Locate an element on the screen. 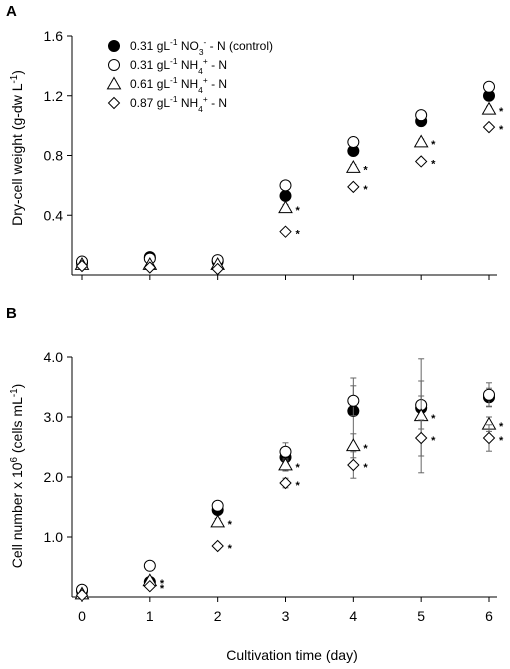 The height and width of the screenshot is (669, 510). legend-marker-filled-circle is located at coordinates (114, 46).